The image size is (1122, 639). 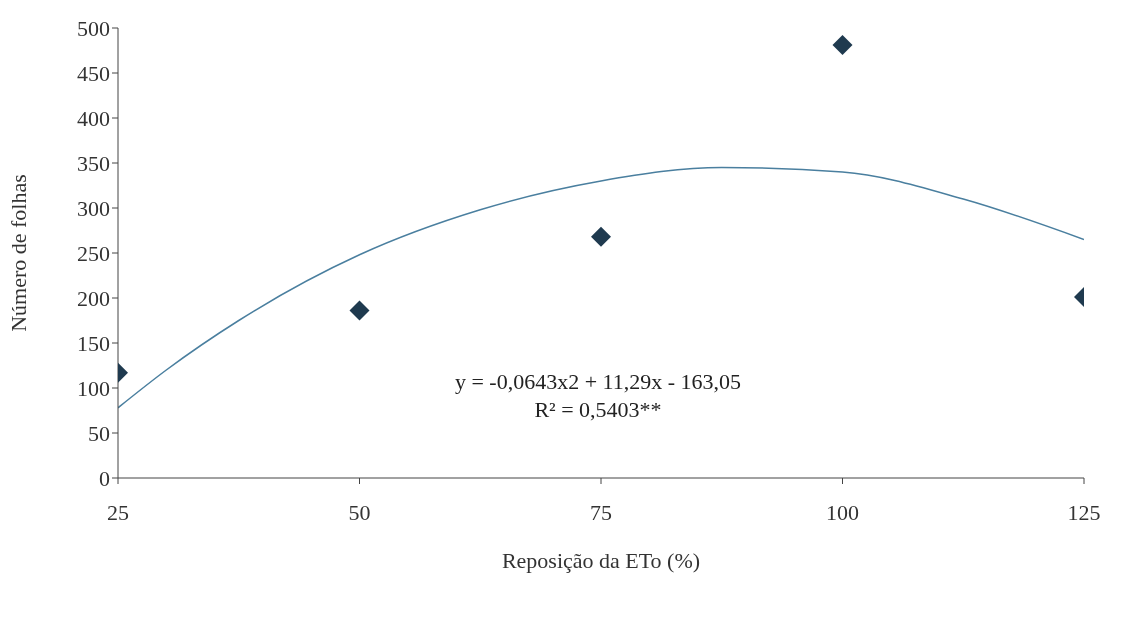 What do you see at coordinates (598, 410) in the screenshot?
I see `annotation: R² = 0,5403**` at bounding box center [598, 410].